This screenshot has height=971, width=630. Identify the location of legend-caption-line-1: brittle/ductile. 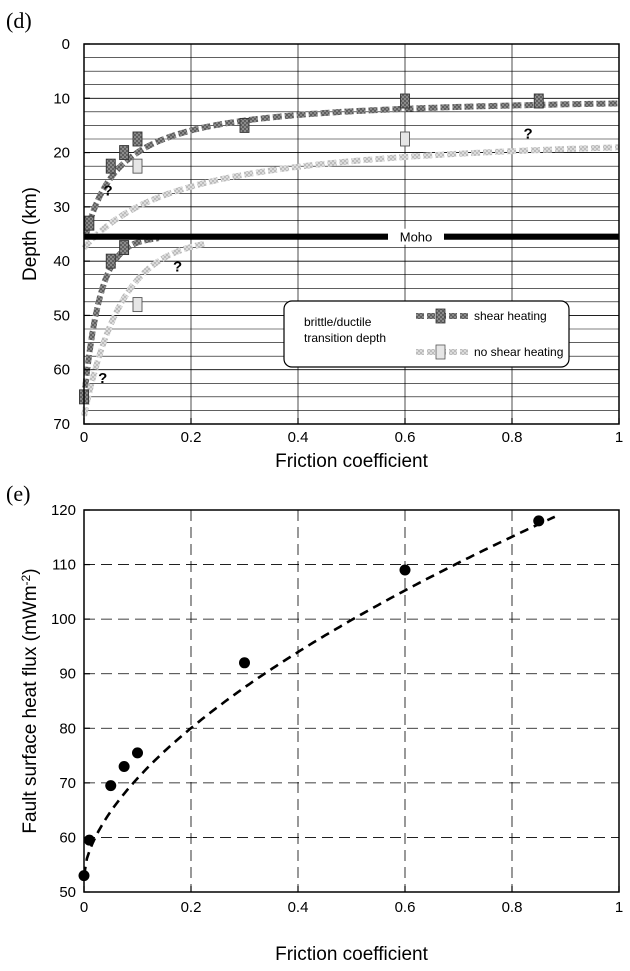
(338, 322).